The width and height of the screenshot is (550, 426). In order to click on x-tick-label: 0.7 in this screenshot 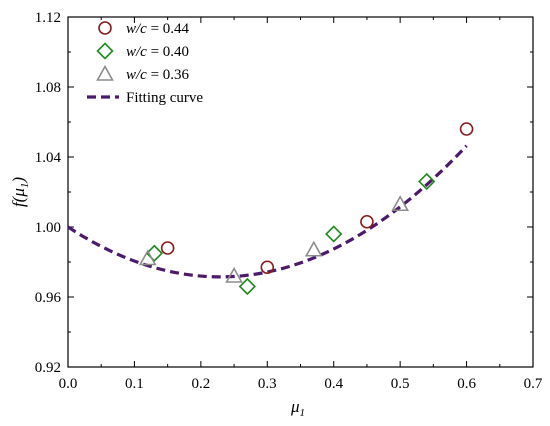, I will do `click(533, 384)`.